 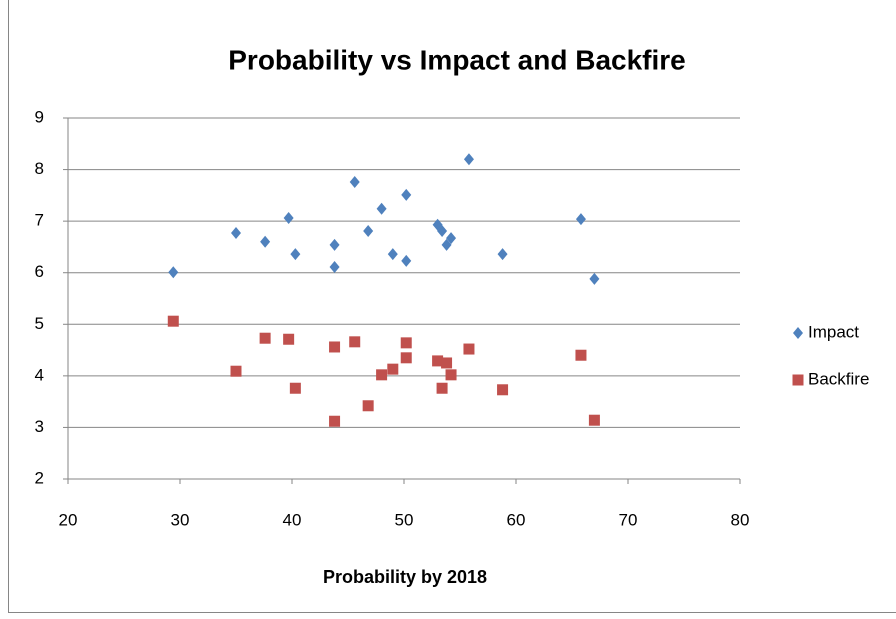 What do you see at coordinates (68, 519) in the screenshot?
I see `x-tick-label: 20` at bounding box center [68, 519].